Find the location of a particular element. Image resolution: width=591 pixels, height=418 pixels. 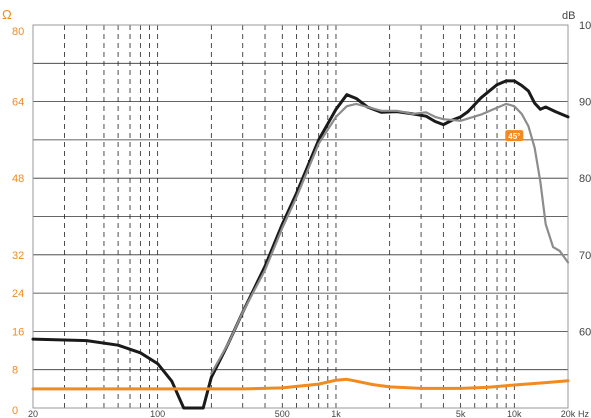

x-tick-label: 20k is located at coordinates (568, 413).